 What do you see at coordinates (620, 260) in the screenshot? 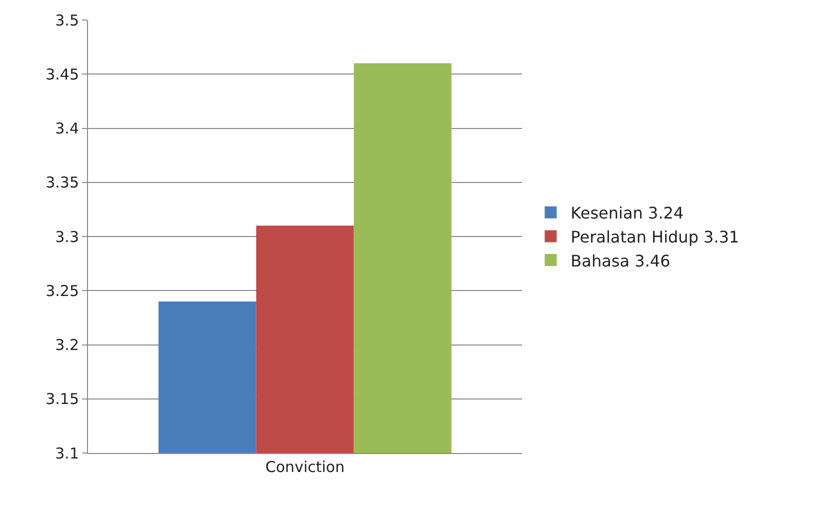
I see `legend-label: Bahasa 3.46` at bounding box center [620, 260].